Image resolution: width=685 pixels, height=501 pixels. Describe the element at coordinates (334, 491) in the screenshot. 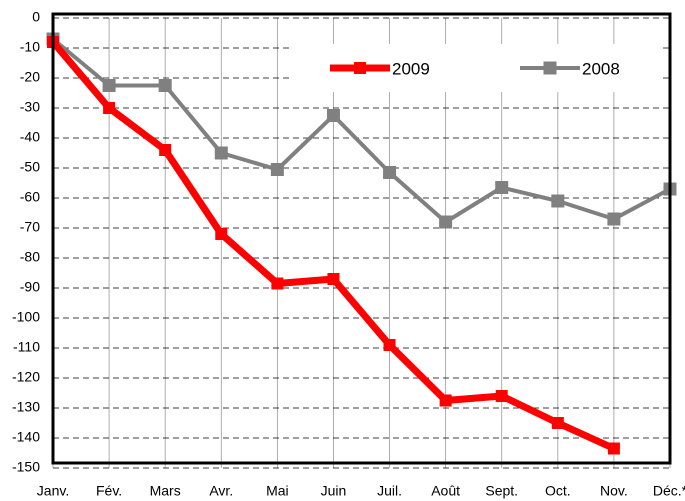

I see `x-tick-label: Juin` at that location.